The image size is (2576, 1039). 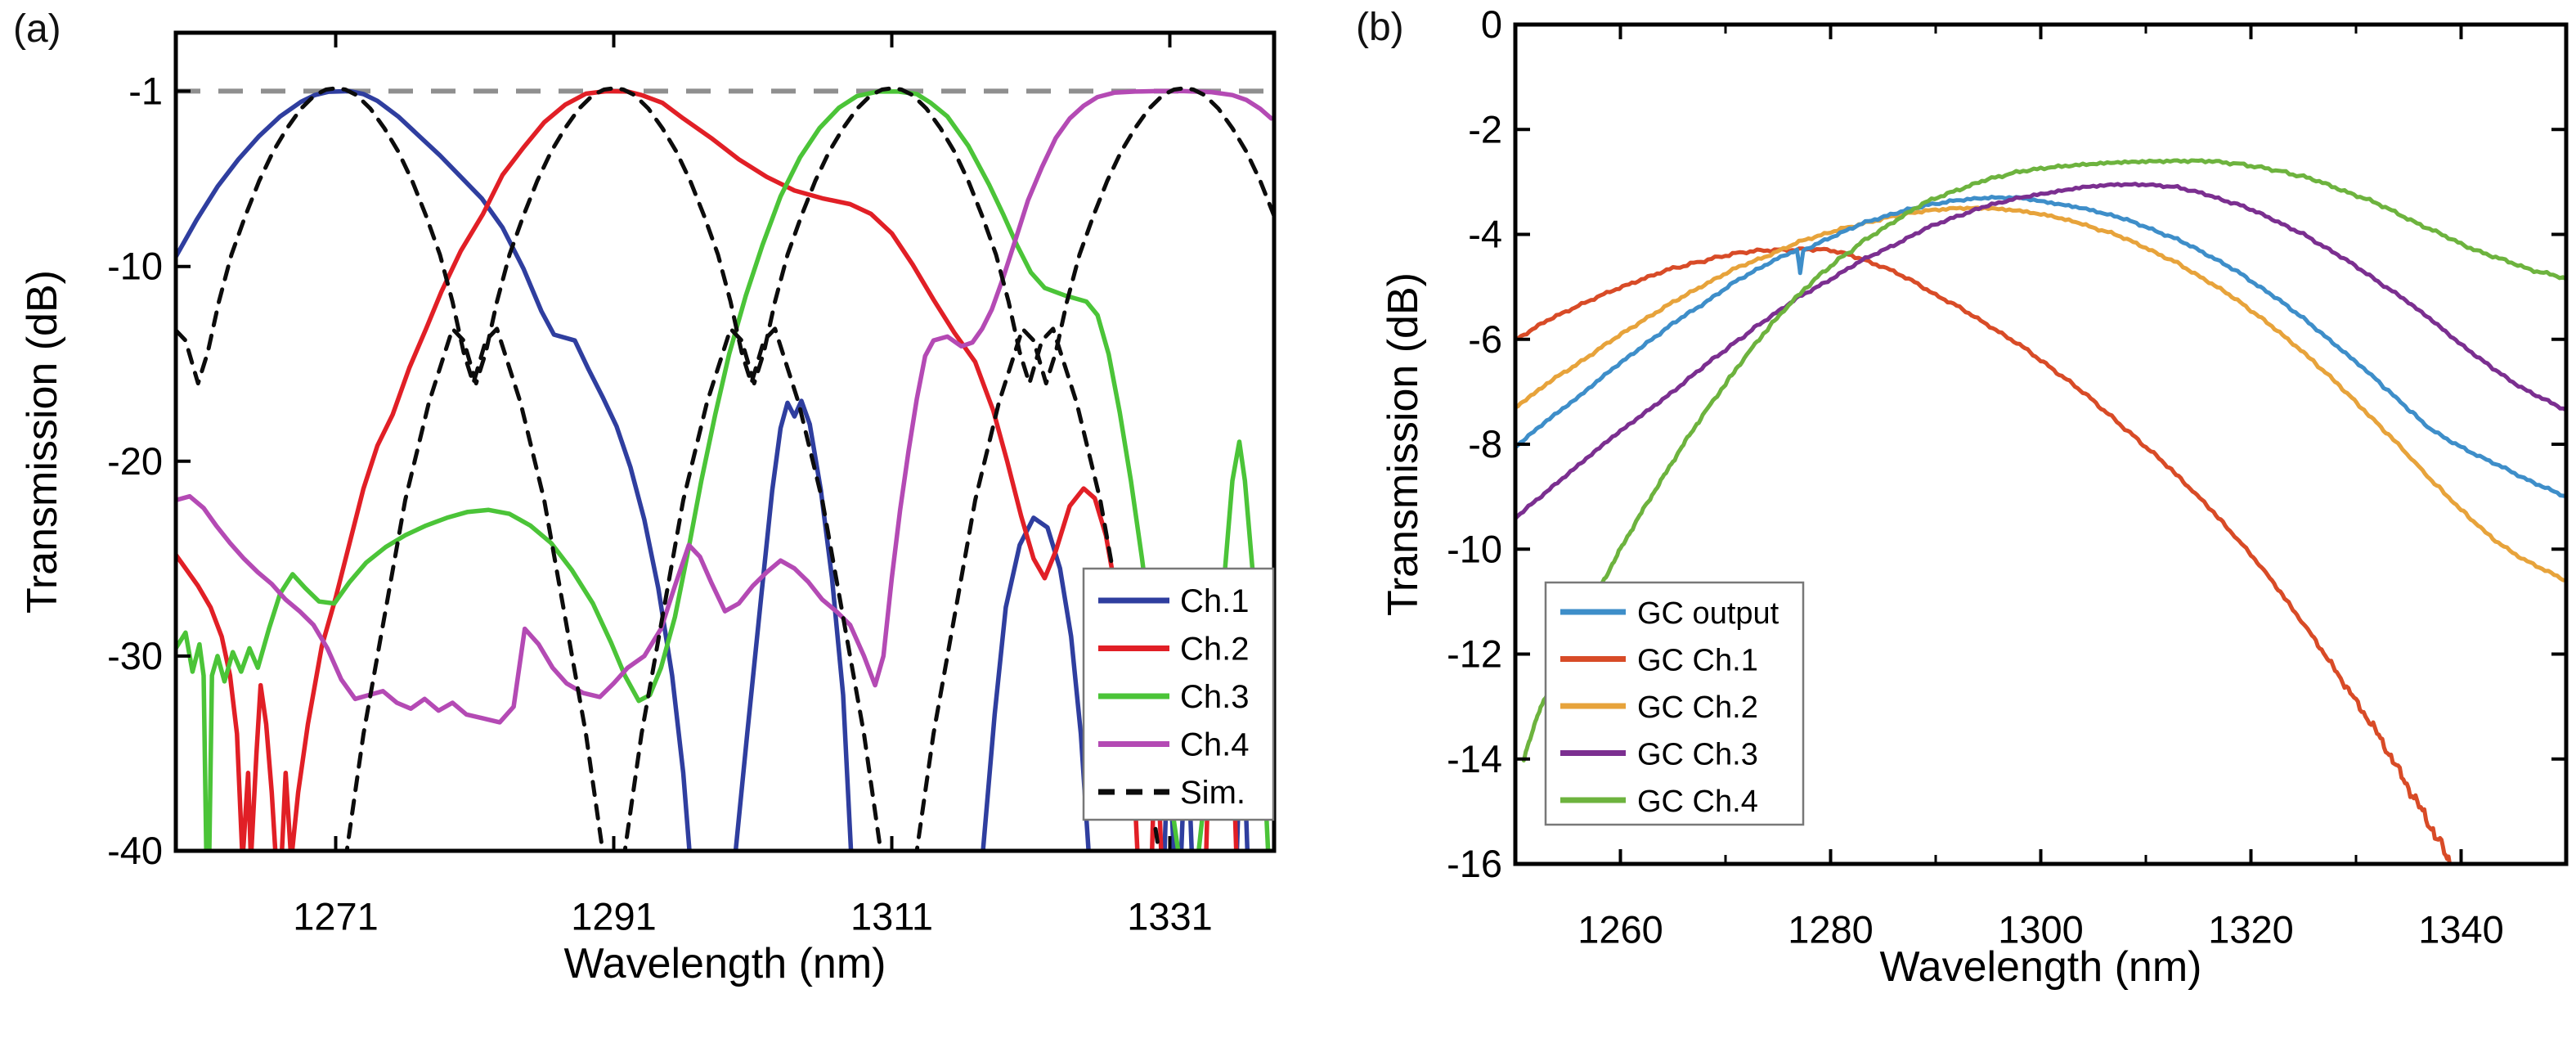 I want to click on x-tick-label: 1311, so click(x=891, y=916).